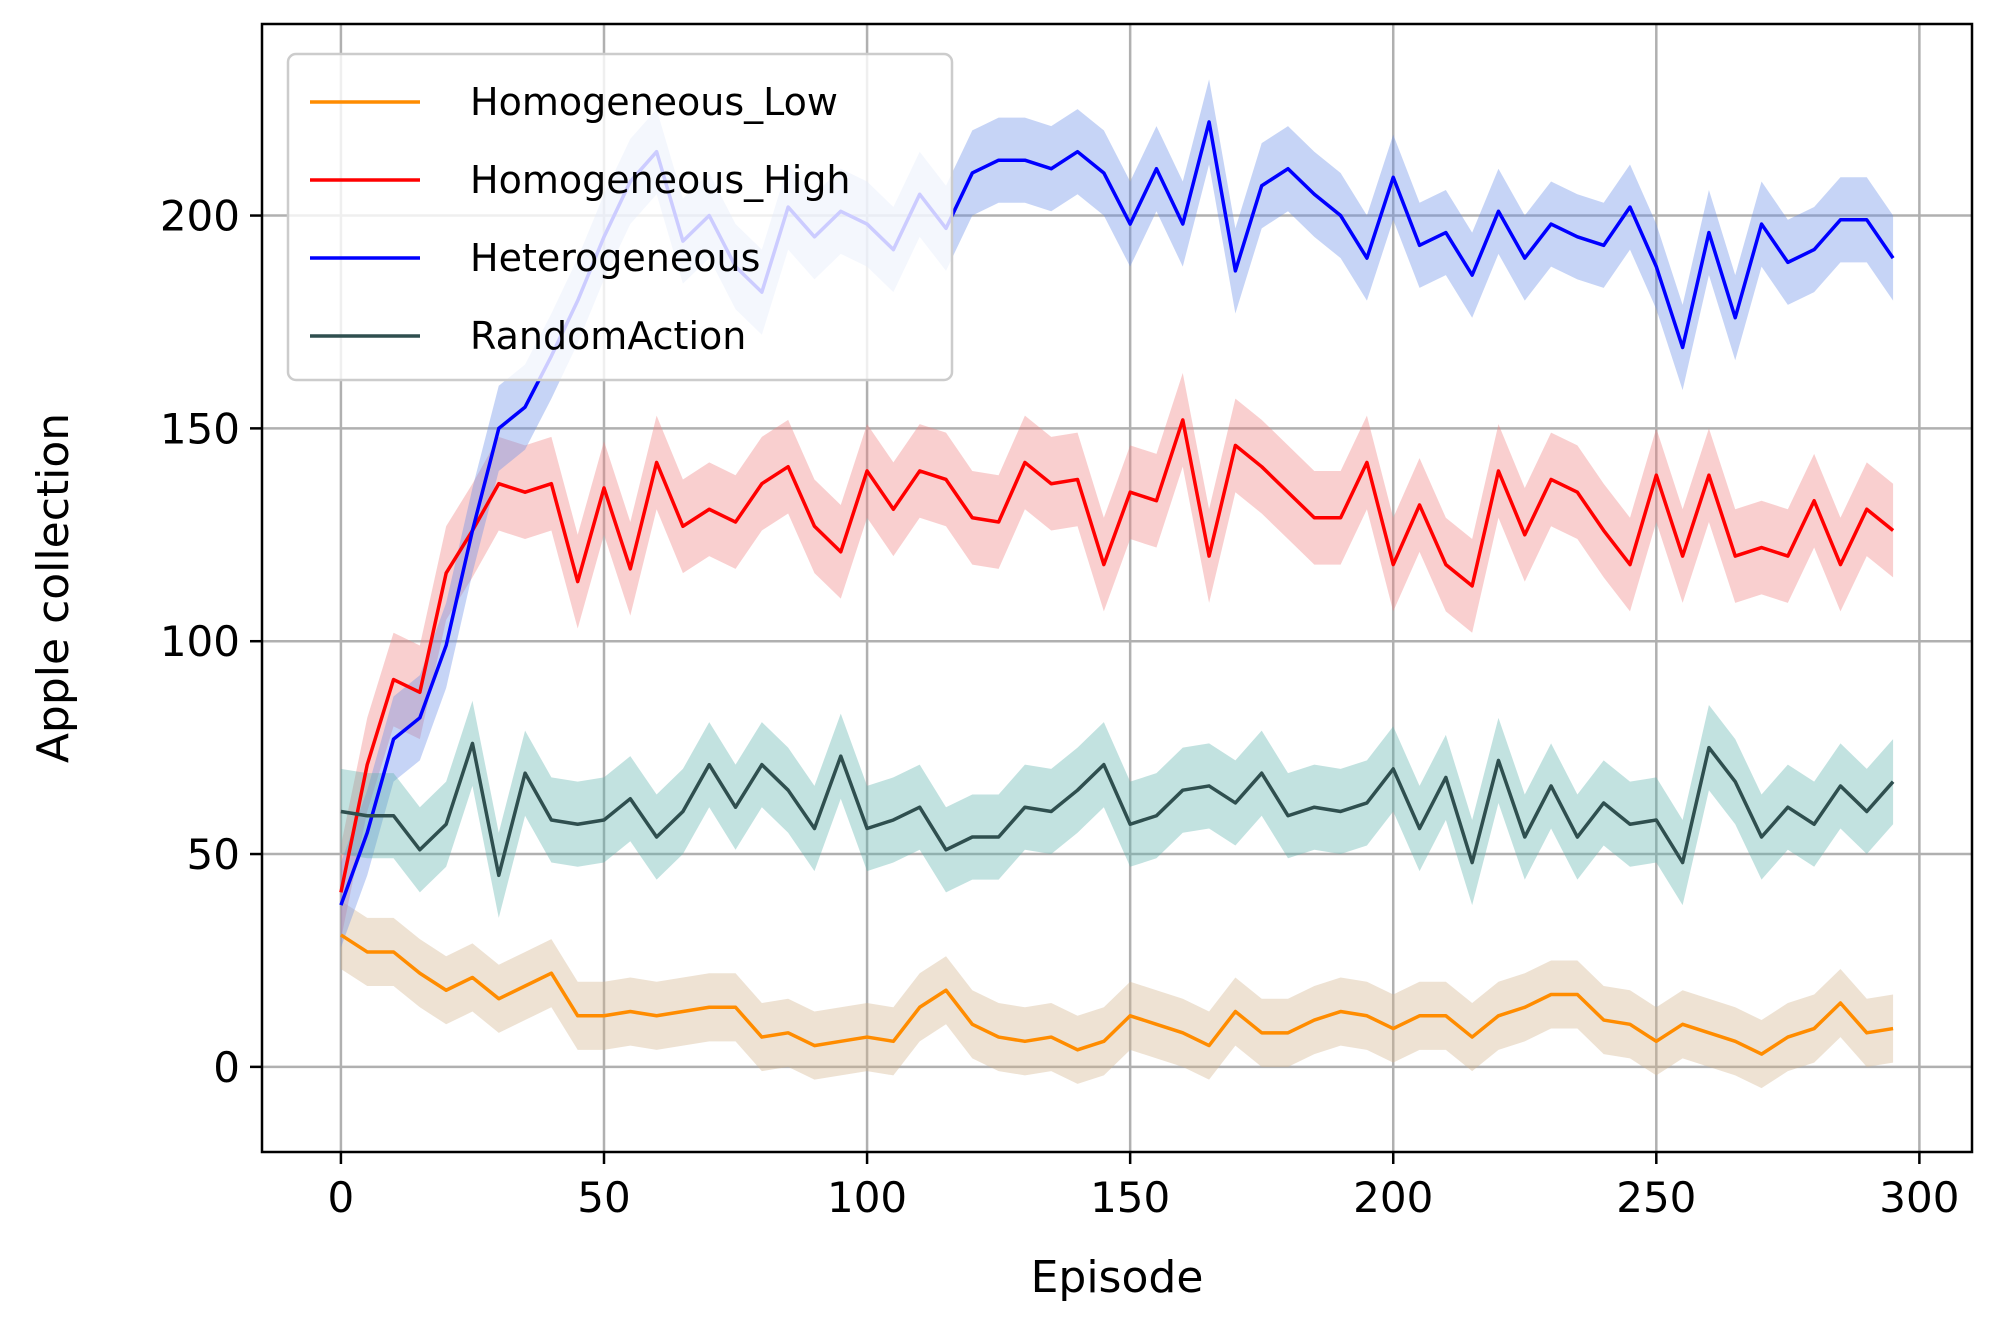  Describe the element at coordinates (341, 1197) in the screenshot. I see `x-tick-label: 0` at that location.